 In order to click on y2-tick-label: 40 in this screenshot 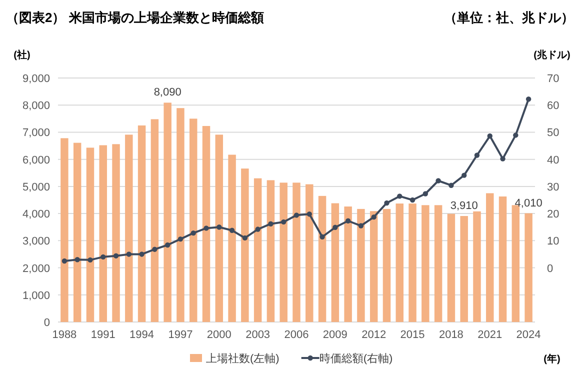, I will do `click(553, 160)`.